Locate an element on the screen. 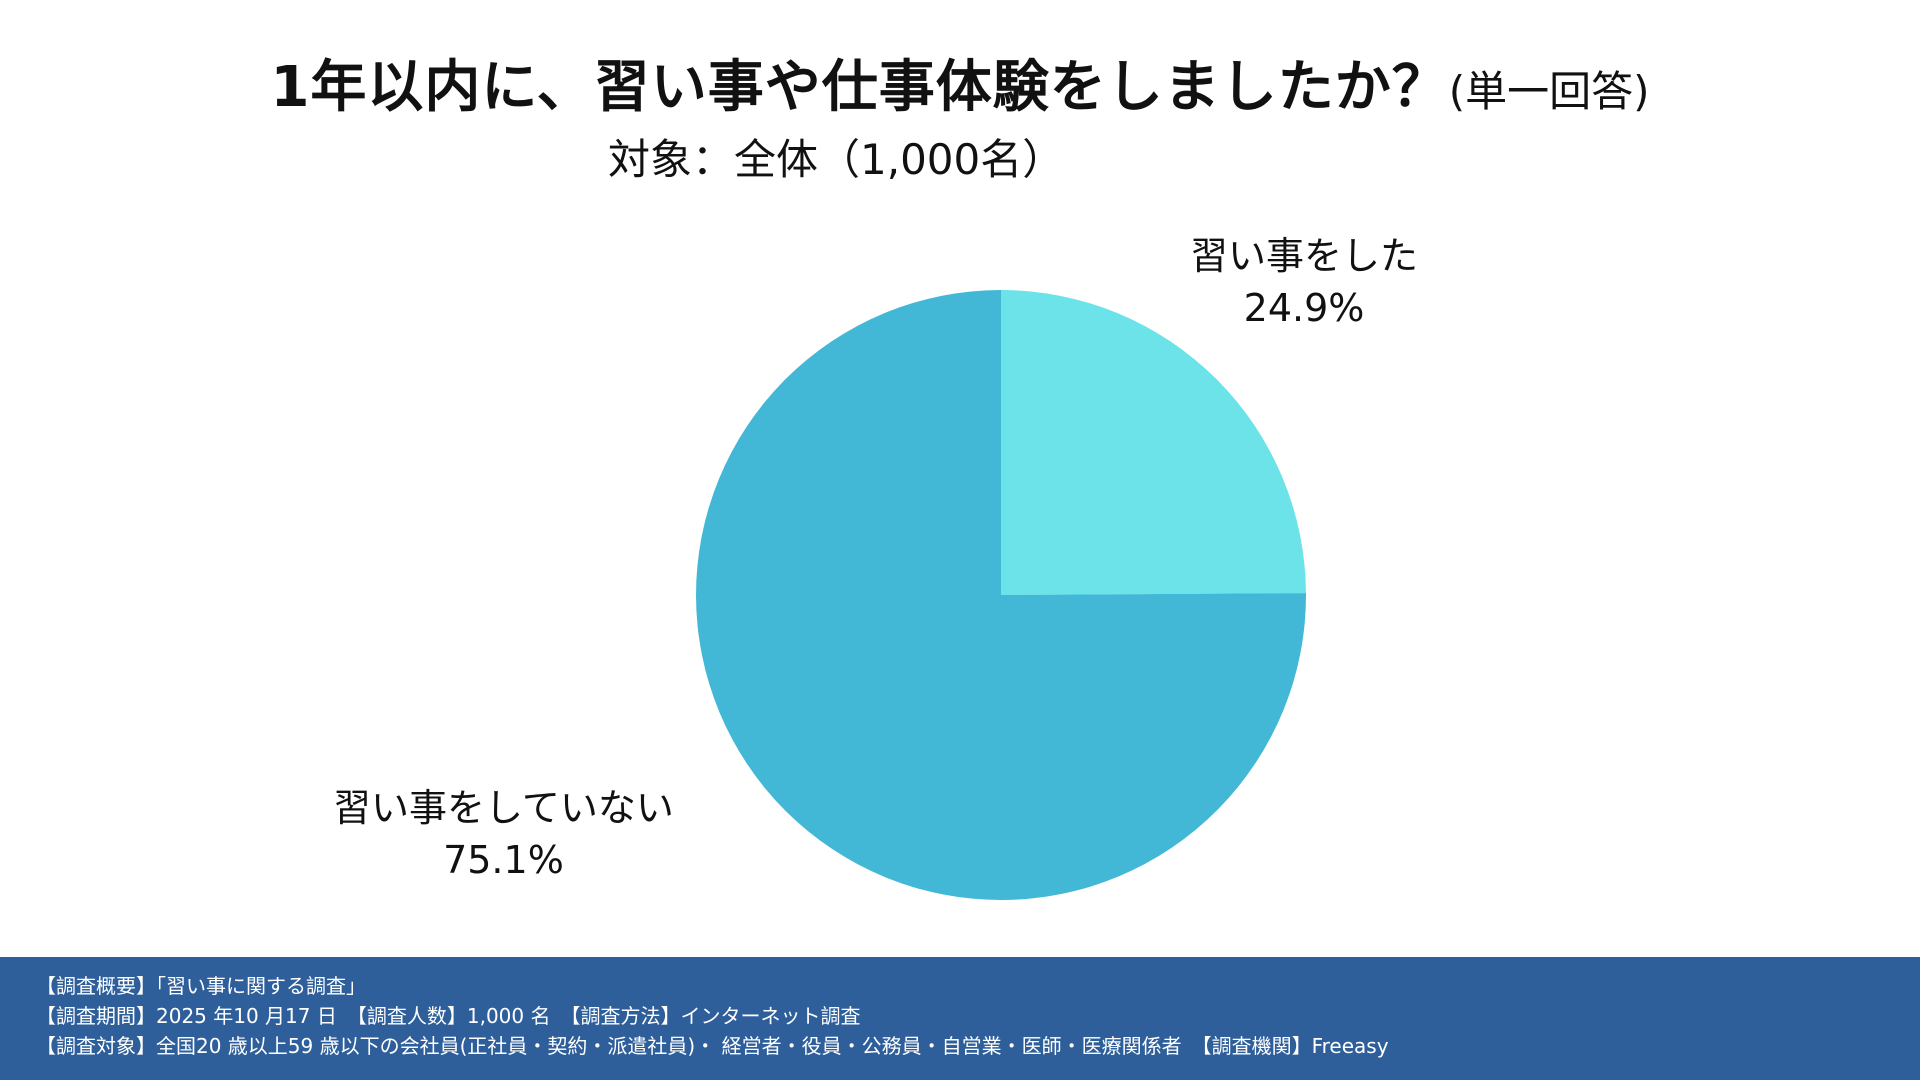 This screenshot has height=1080, width=1920. slice-label-not-learned-name: 習い事をしていない is located at coordinates (503, 808).